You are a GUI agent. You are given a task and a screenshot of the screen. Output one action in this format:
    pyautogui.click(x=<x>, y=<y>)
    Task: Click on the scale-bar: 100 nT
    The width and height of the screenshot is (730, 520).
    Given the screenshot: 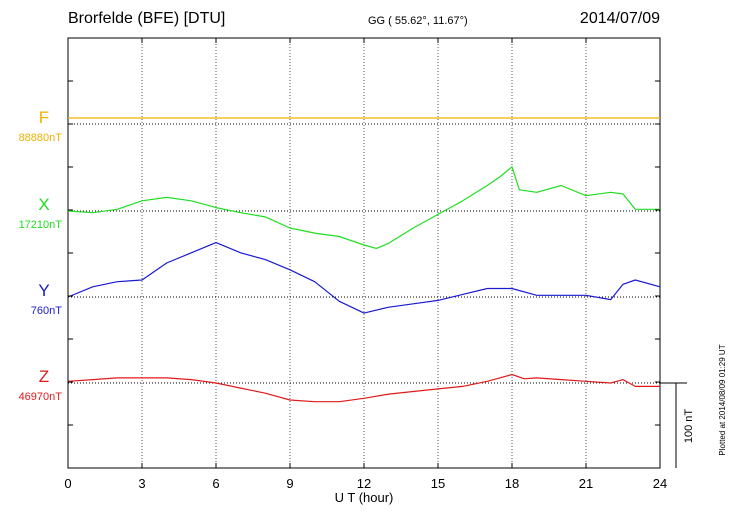 What is the action you would take?
    pyautogui.click(x=677, y=425)
    